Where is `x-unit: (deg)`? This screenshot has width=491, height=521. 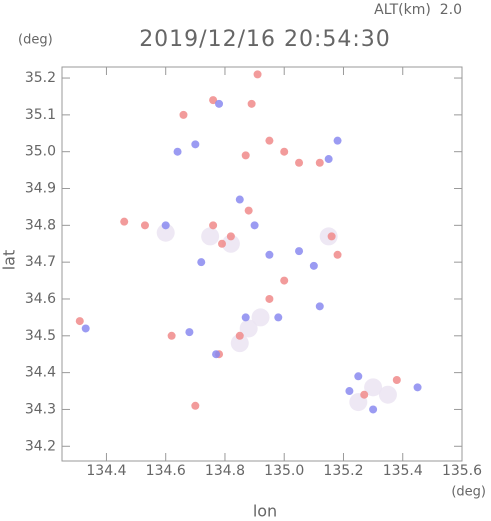 x-unit: (deg) is located at coordinates (468, 492).